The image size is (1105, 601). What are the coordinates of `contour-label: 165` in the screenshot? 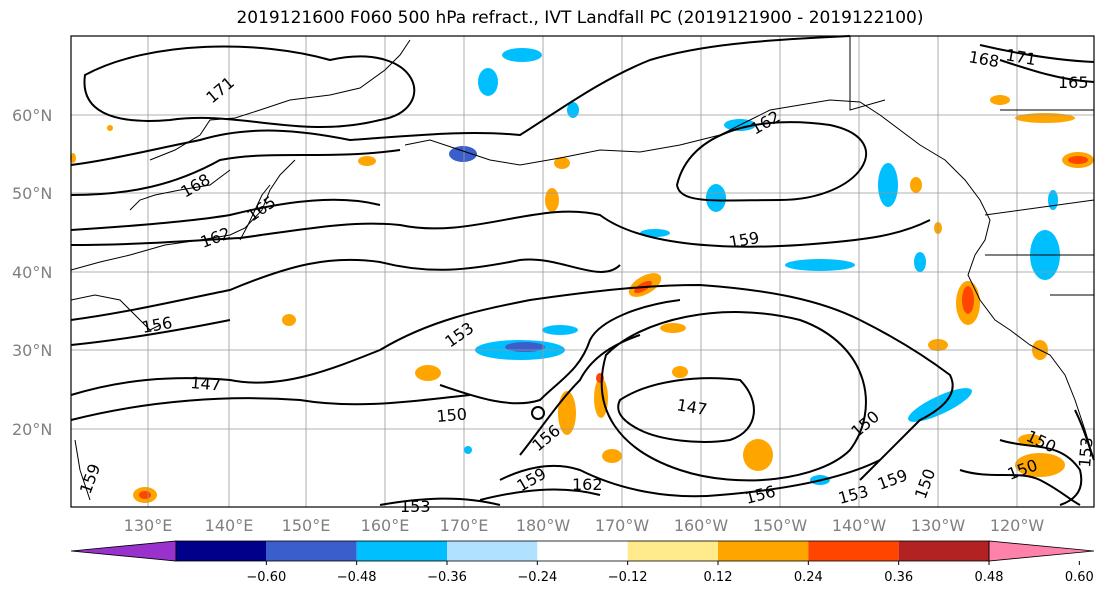 It's located at (1073, 82).